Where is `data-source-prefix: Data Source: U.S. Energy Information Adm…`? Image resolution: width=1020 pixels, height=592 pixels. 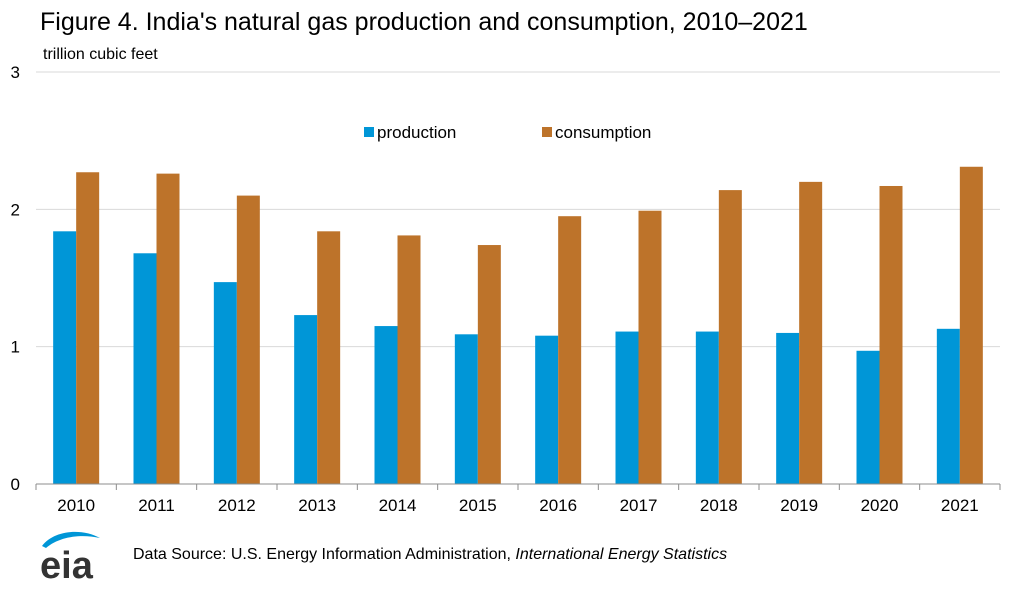
data-source-prefix: Data Source: U.S. Energy Information Adm… is located at coordinates (324, 554).